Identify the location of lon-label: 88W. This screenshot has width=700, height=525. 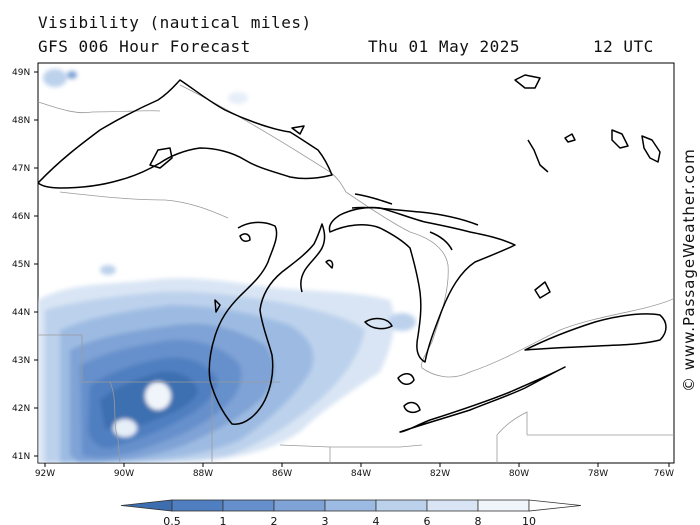
(203, 474).